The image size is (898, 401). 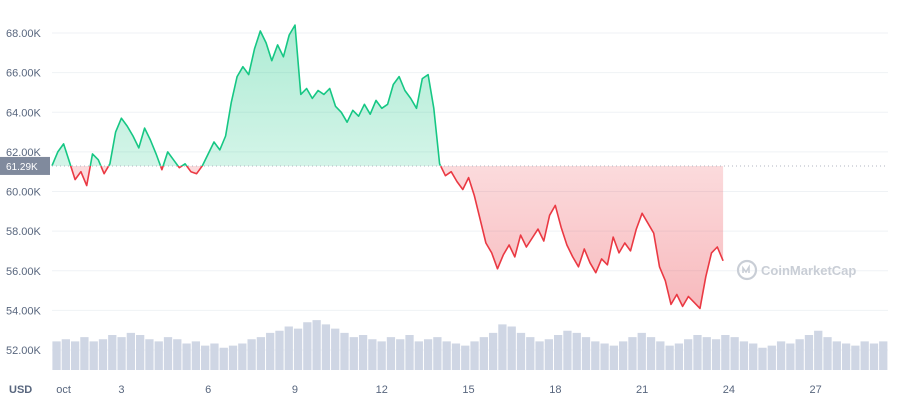 I want to click on x-tick-label: 9, so click(x=295, y=390).